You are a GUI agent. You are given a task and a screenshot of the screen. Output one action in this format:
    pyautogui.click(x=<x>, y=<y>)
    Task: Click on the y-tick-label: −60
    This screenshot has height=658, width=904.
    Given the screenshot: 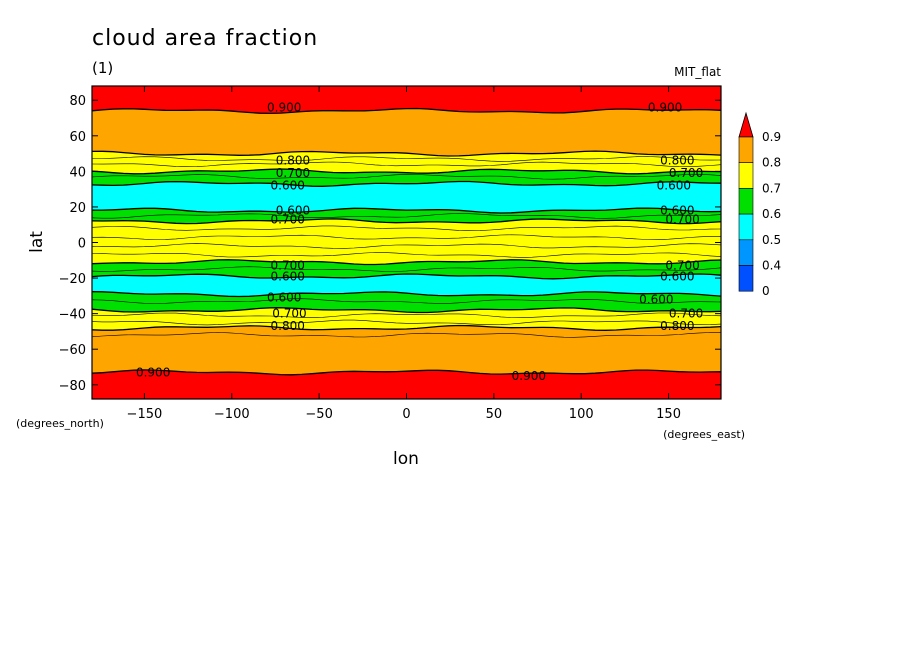 What is the action you would take?
    pyautogui.click(x=72, y=350)
    